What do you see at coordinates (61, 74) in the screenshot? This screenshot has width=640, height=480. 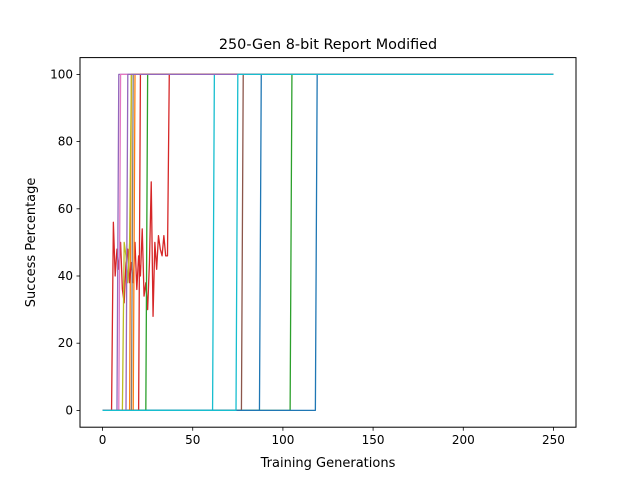 I see `y-tick-label: 100` at bounding box center [61, 74].